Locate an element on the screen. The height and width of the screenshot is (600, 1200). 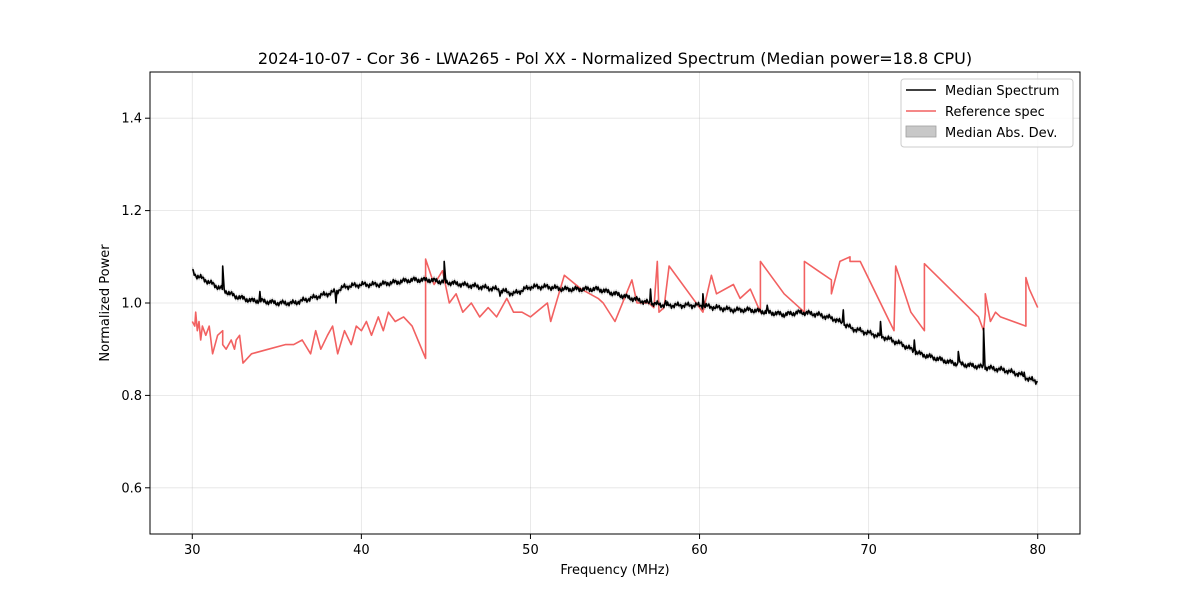
y-tick-label: 1.0 is located at coordinates (131, 304).